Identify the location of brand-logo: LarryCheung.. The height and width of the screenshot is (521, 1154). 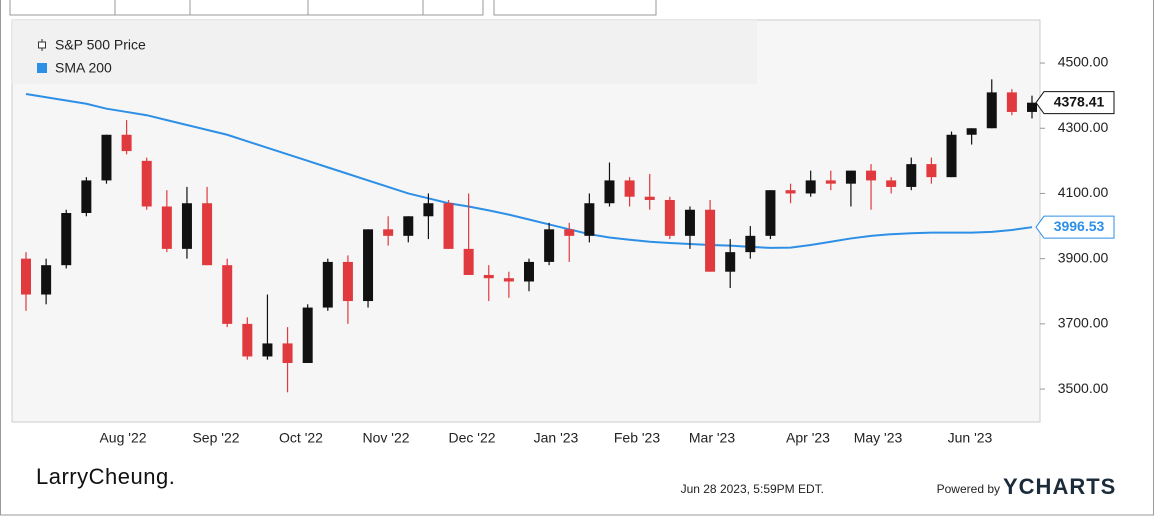
(105, 476).